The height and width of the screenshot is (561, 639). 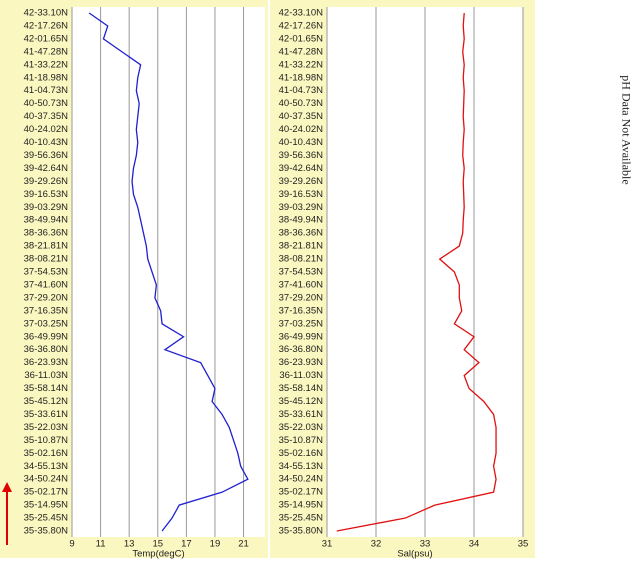 I want to click on x-tick-label: 9, so click(x=71, y=544).